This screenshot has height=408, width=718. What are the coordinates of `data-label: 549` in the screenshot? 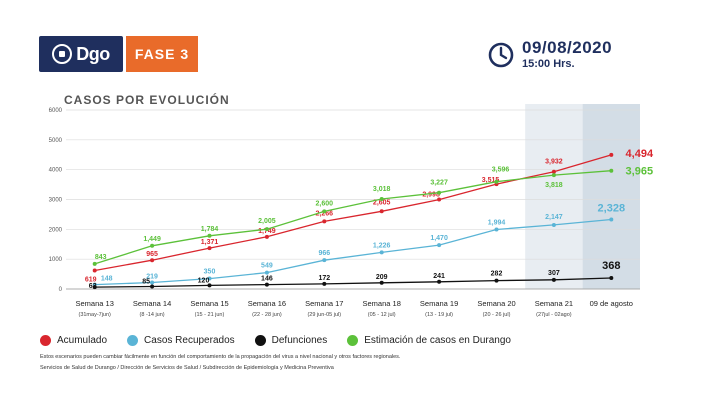 It's located at (267, 266).